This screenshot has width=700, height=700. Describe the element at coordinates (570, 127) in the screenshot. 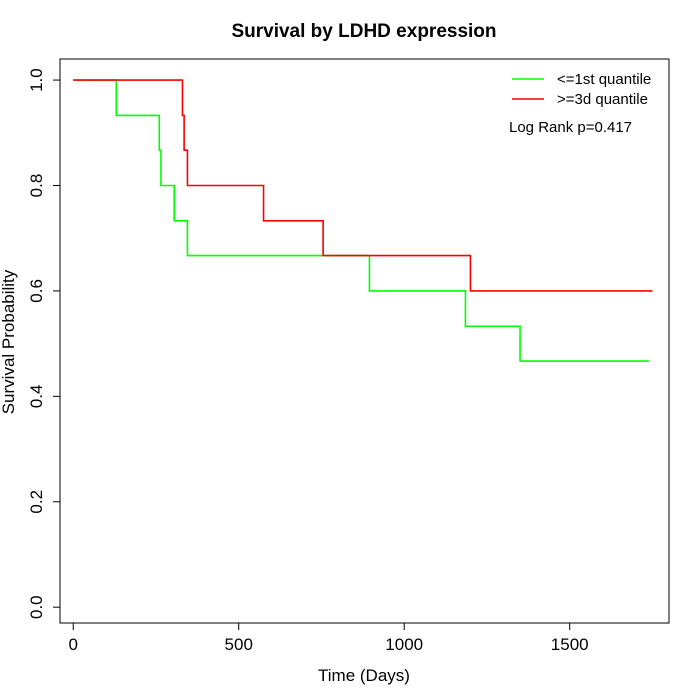

I see `log-rank-annotation: Log Rank p=0.417` at that location.